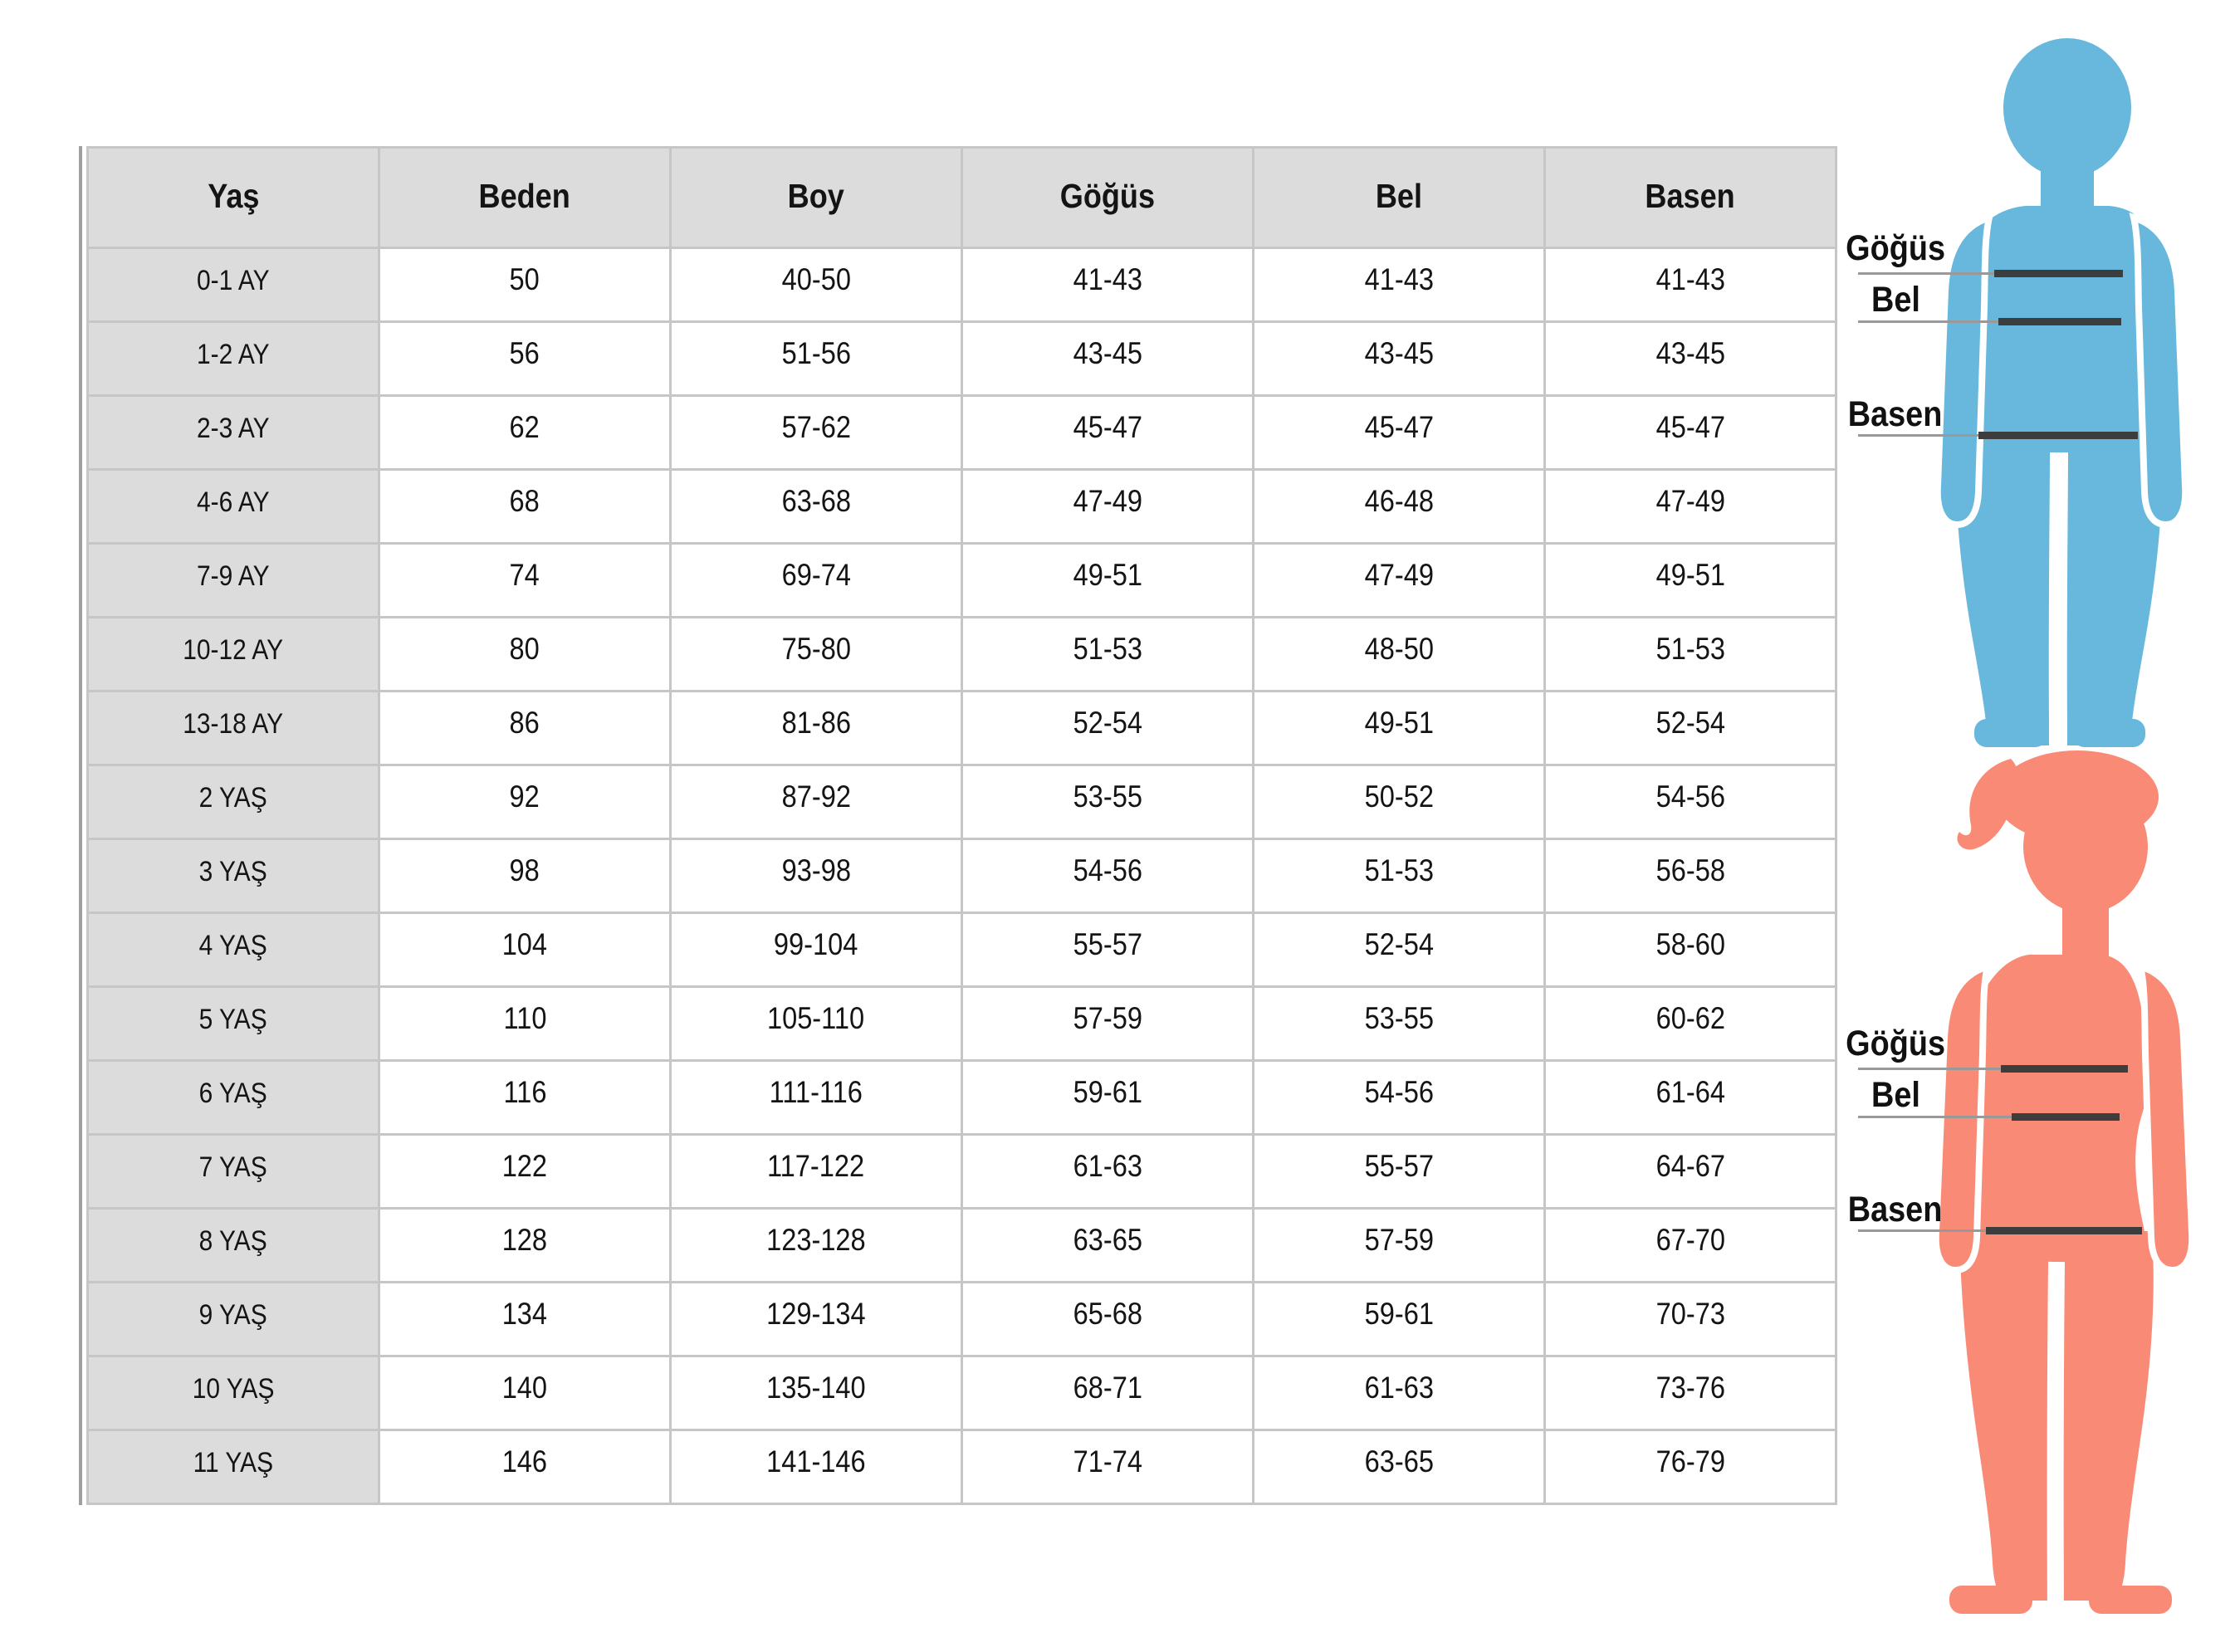 The height and width of the screenshot is (1652, 2230). I want to click on value-cell: 57-62, so click(816, 432).